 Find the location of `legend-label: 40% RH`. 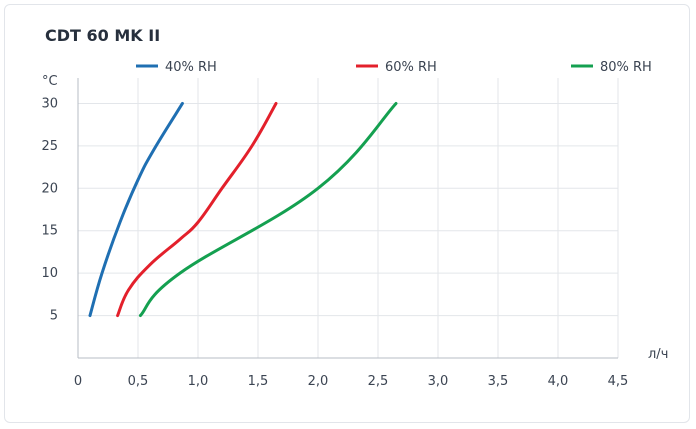

legend-label: 40% RH is located at coordinates (191, 67).